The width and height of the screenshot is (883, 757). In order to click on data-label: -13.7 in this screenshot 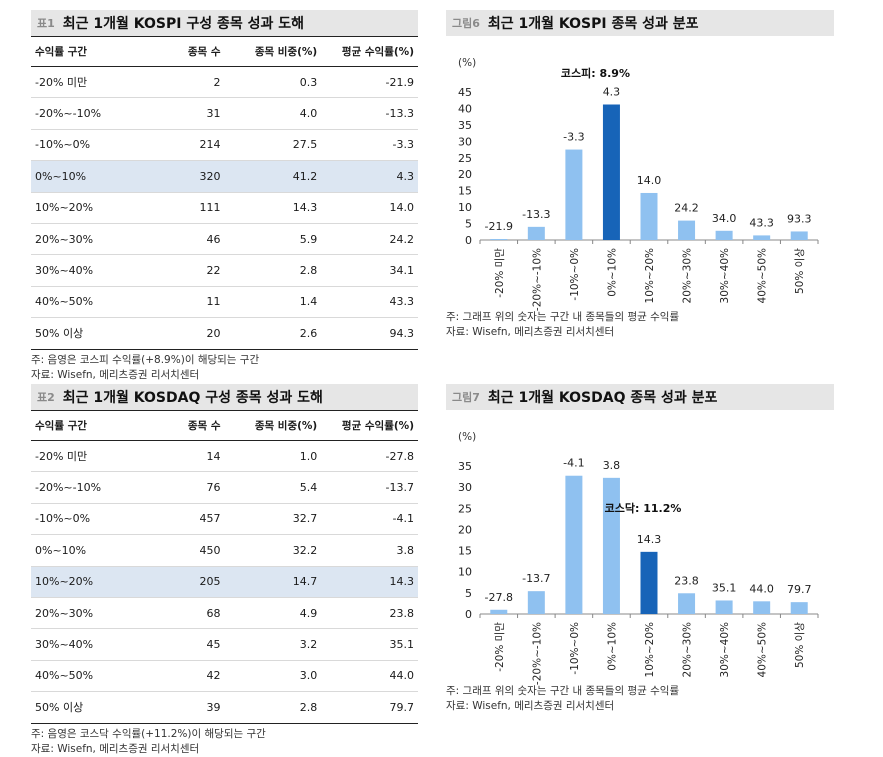, I will do `click(536, 578)`.